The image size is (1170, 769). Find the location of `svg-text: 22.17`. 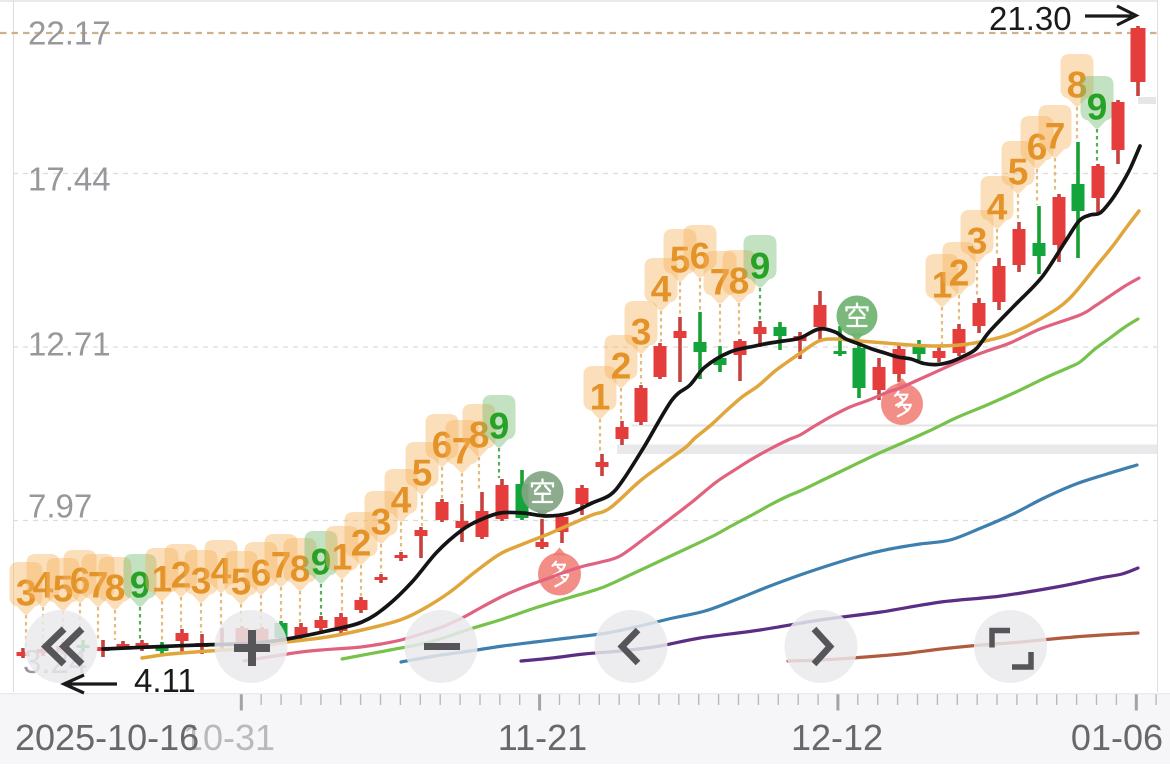

svg-text: 22.17 is located at coordinates (69, 33).